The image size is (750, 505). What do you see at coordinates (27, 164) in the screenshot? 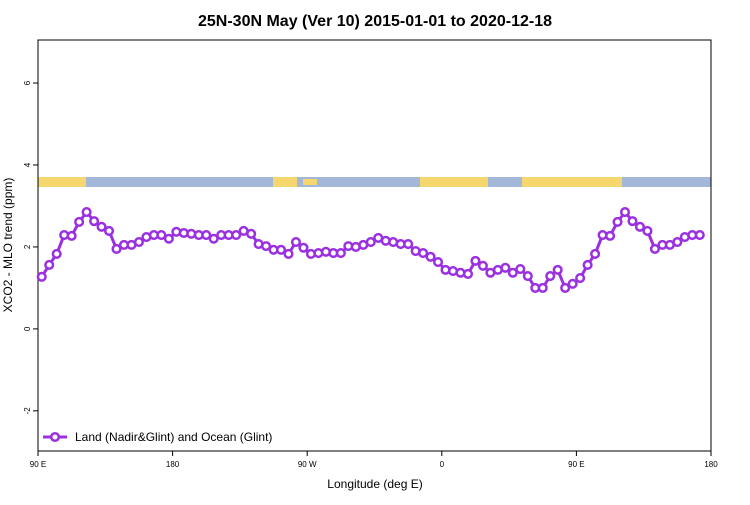
I see `y-tick-label: 4` at bounding box center [27, 164].